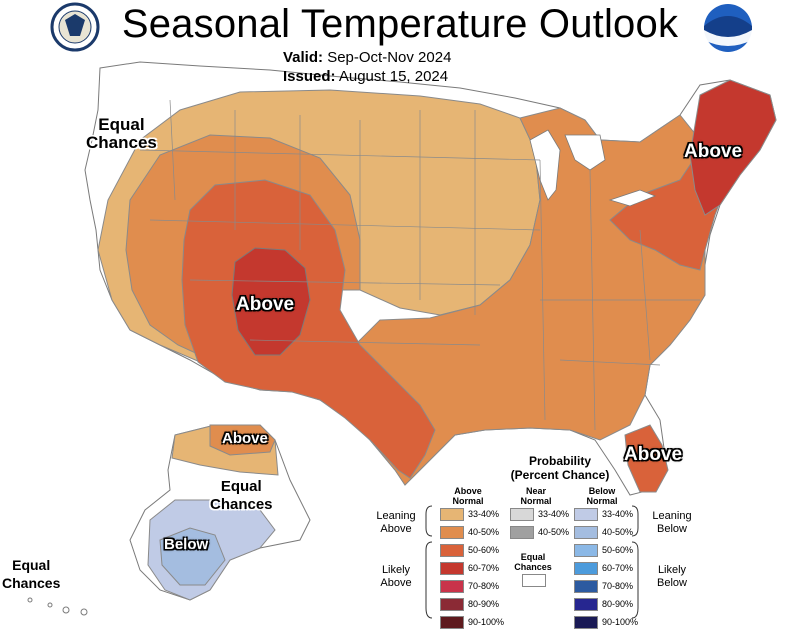 Image resolution: width=800 pixels, height=629 pixels. I want to click on lbl-below-4: 70-80%, so click(618, 586).